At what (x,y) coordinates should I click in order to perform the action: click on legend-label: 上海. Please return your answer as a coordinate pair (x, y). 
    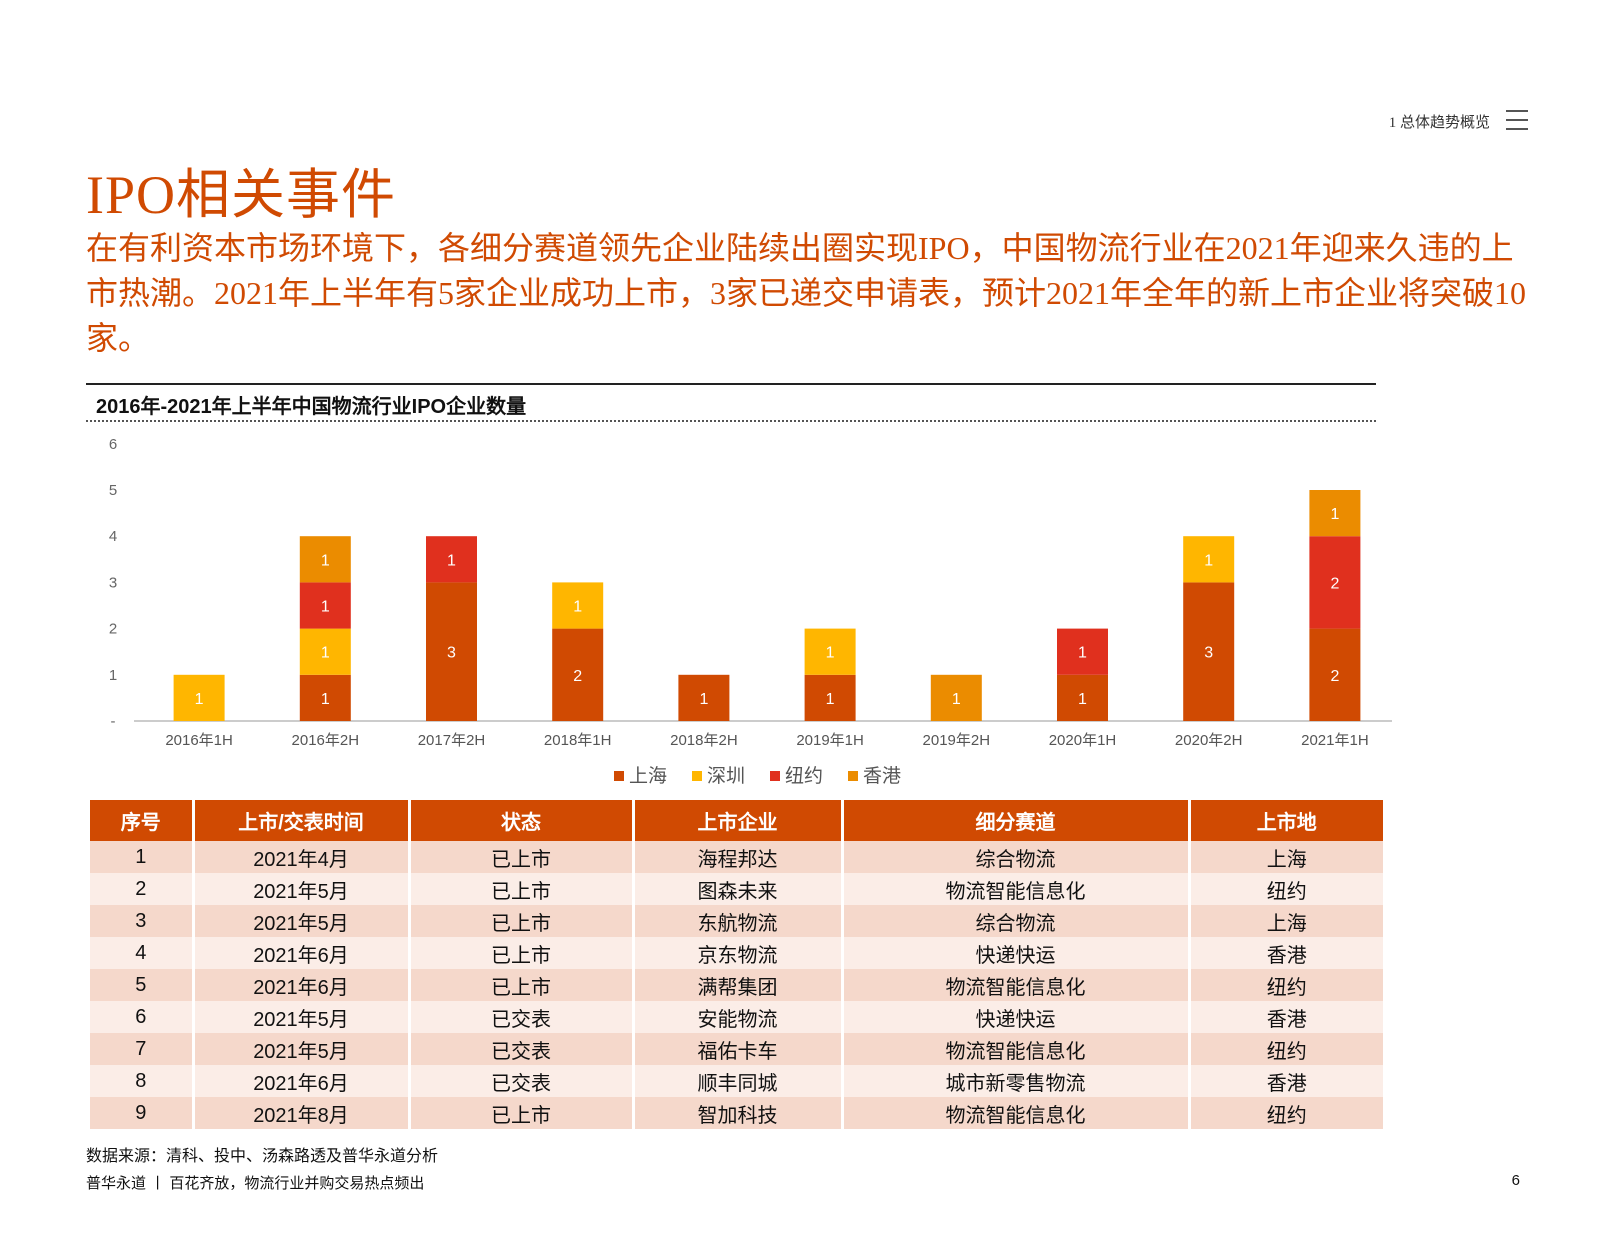
    Looking at the image, I should click on (648, 776).